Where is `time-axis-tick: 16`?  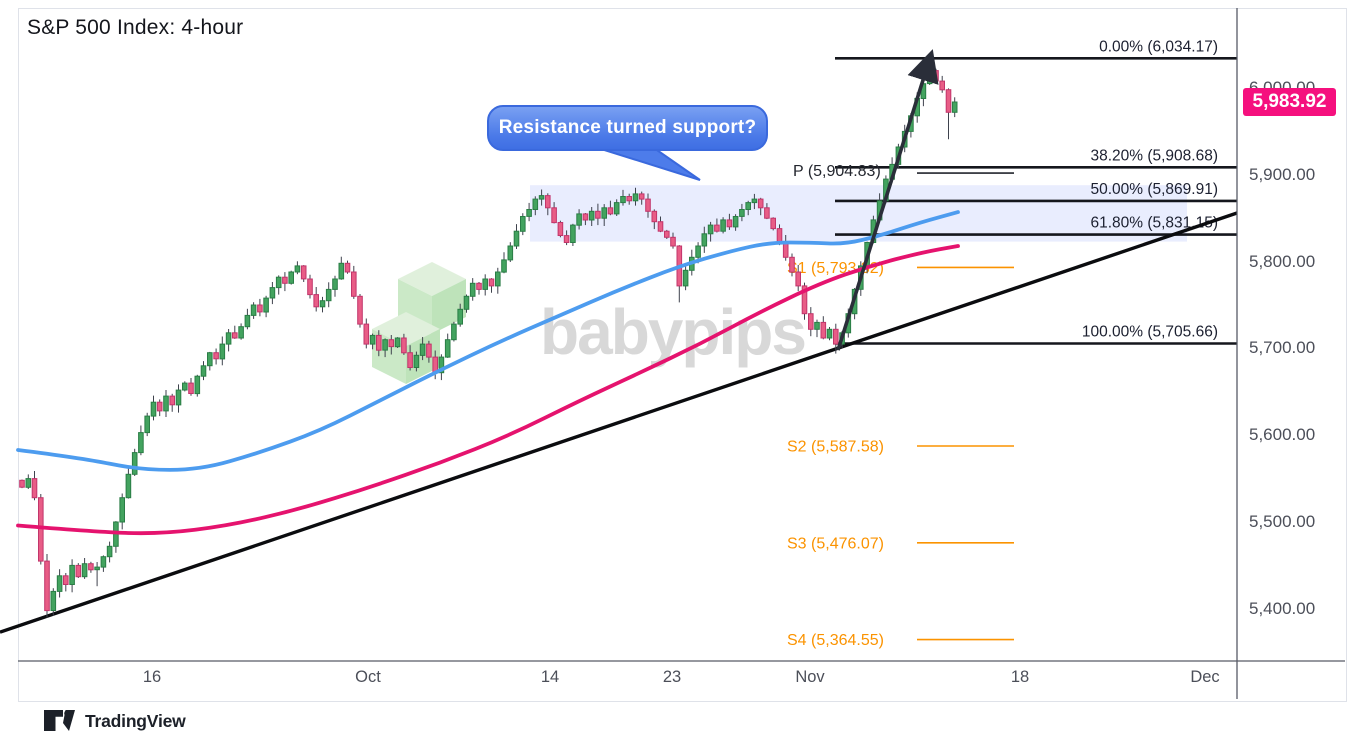
time-axis-tick: 16 is located at coordinates (152, 677).